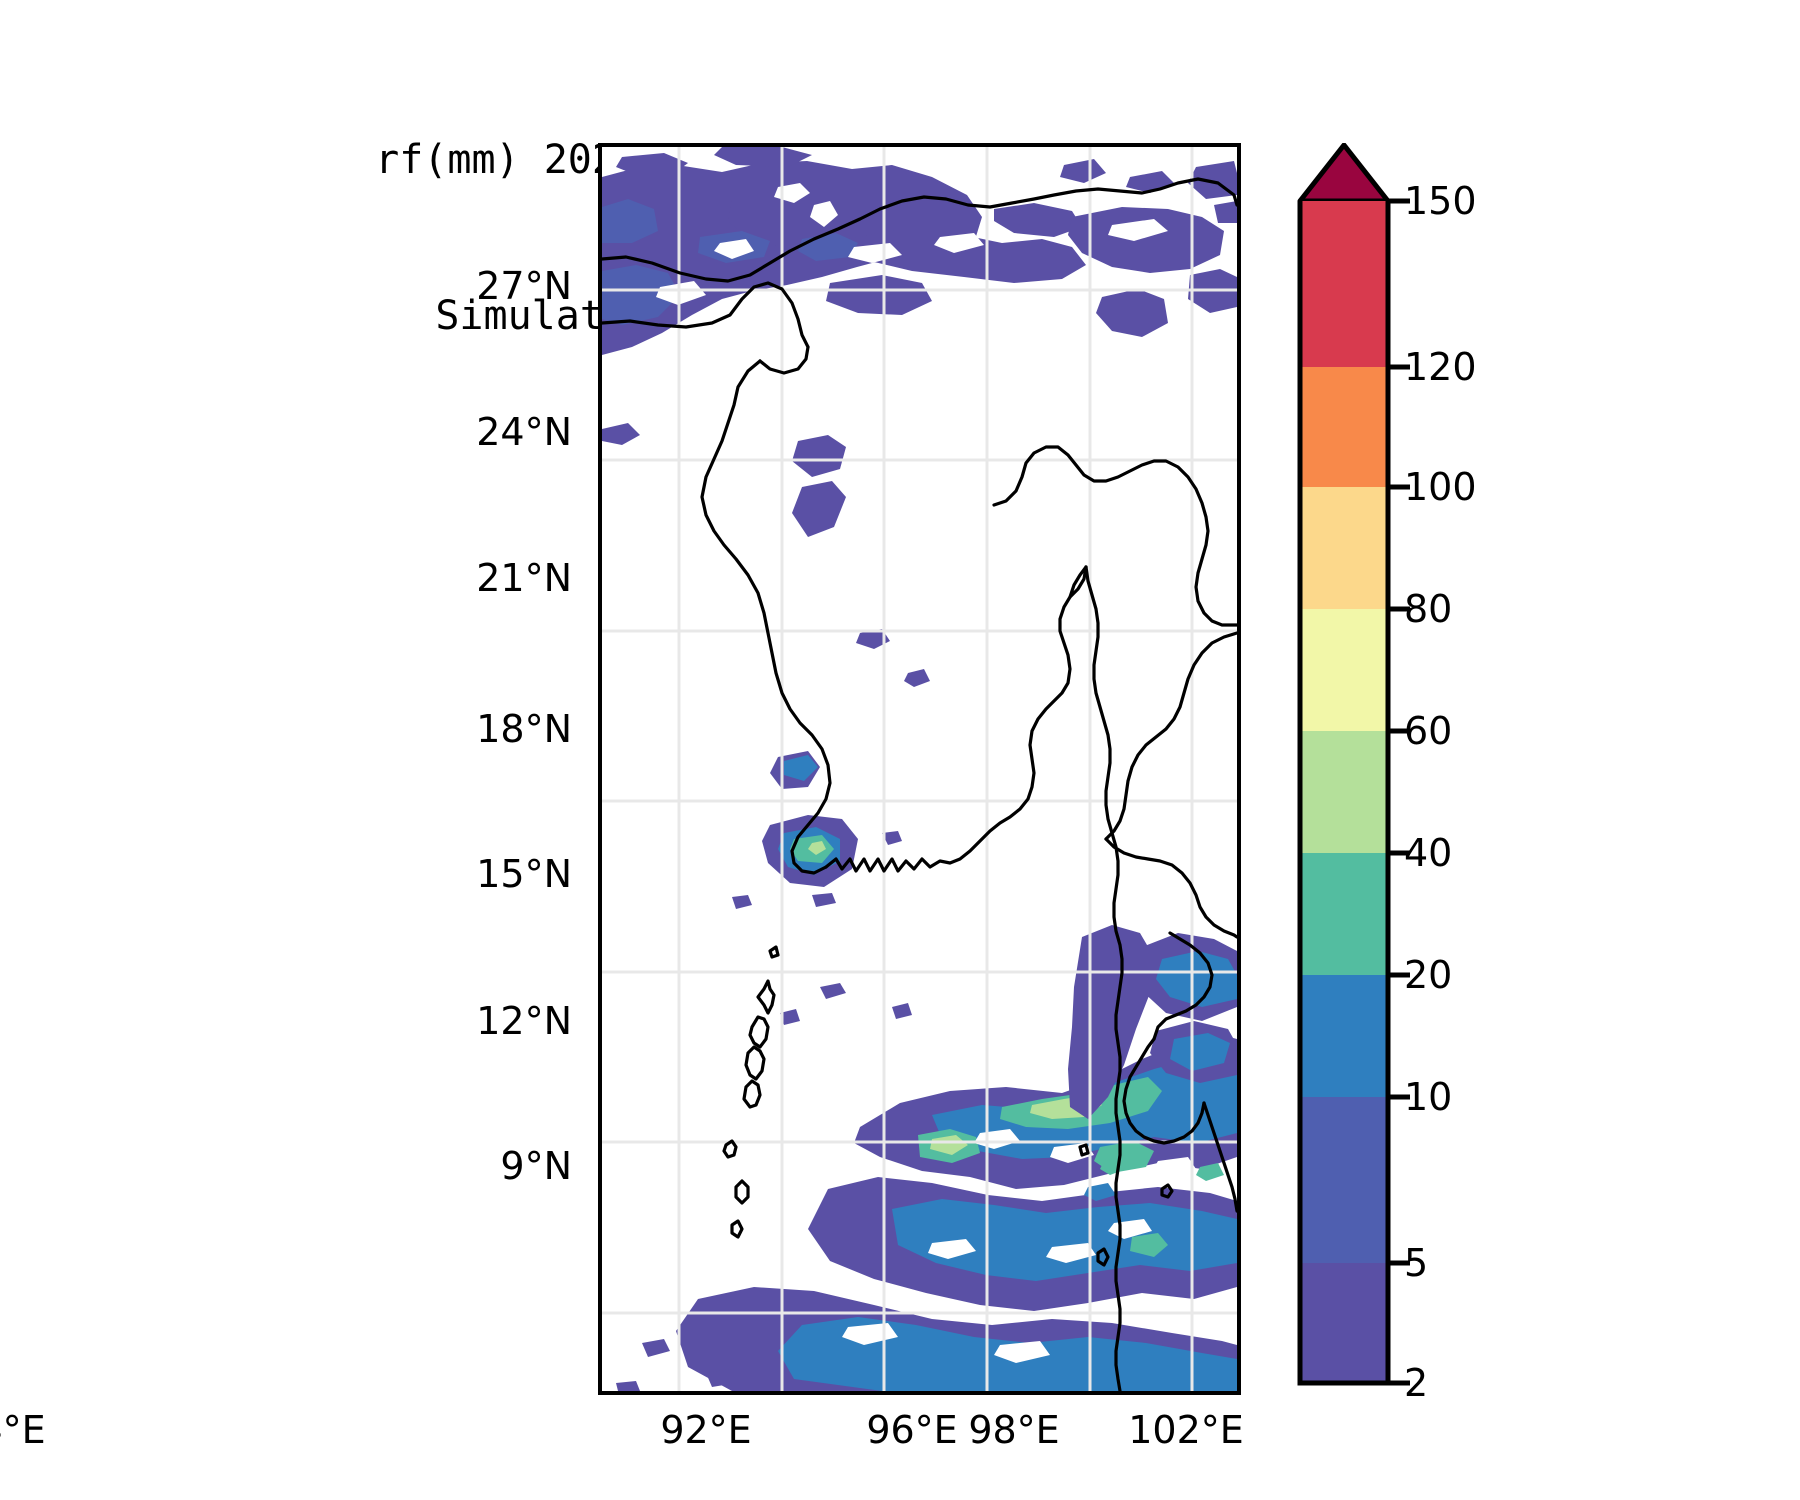 The image size is (1800, 1500). Describe the element at coordinates (1186, 1430) in the screenshot. I see `xtick-label-102e: 102°E` at that location.